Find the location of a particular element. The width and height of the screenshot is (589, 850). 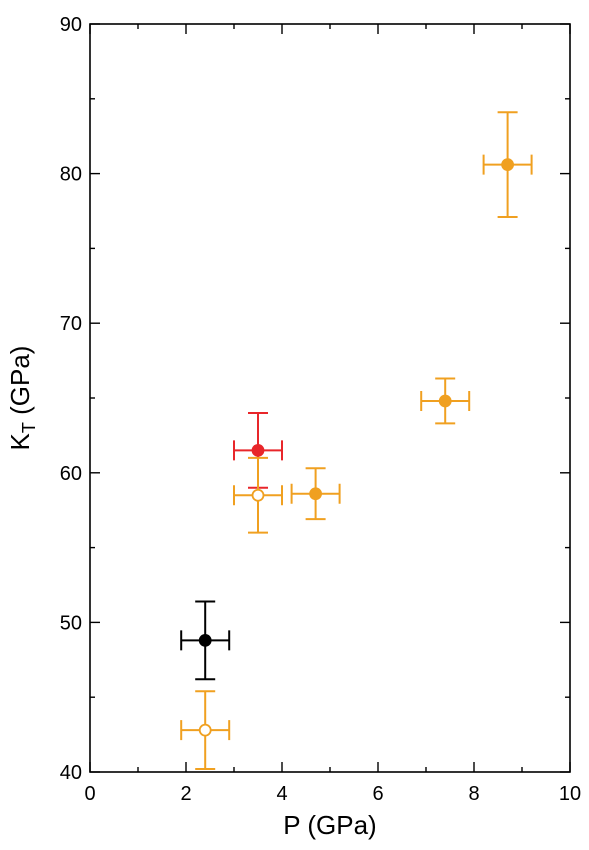

y-tick-label: 80 is located at coordinates (71, 175).